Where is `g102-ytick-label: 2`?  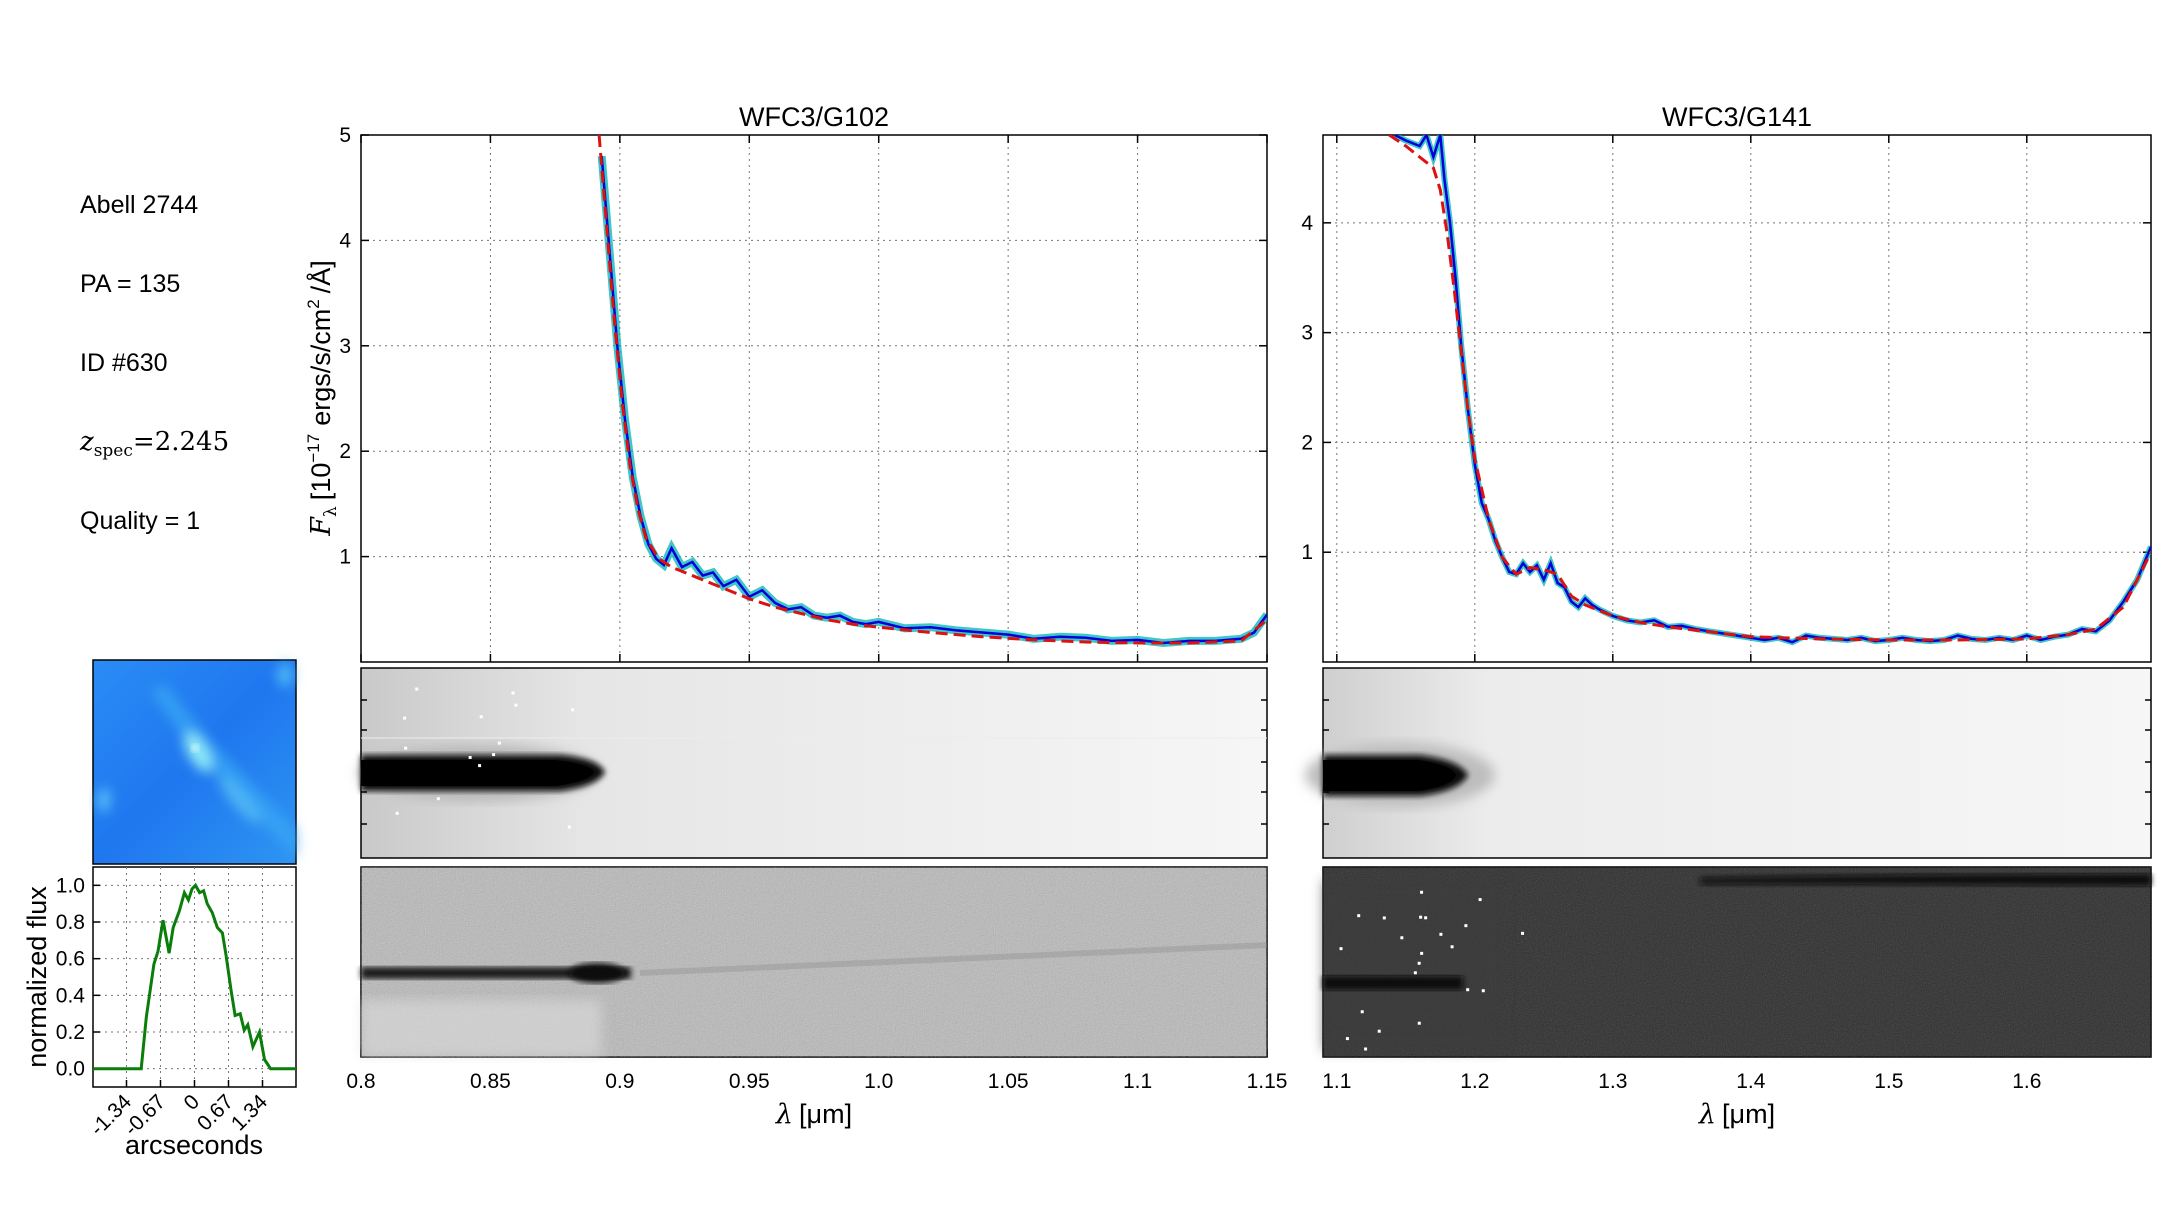
g102-ytick-label: 2 is located at coordinates (345, 451).